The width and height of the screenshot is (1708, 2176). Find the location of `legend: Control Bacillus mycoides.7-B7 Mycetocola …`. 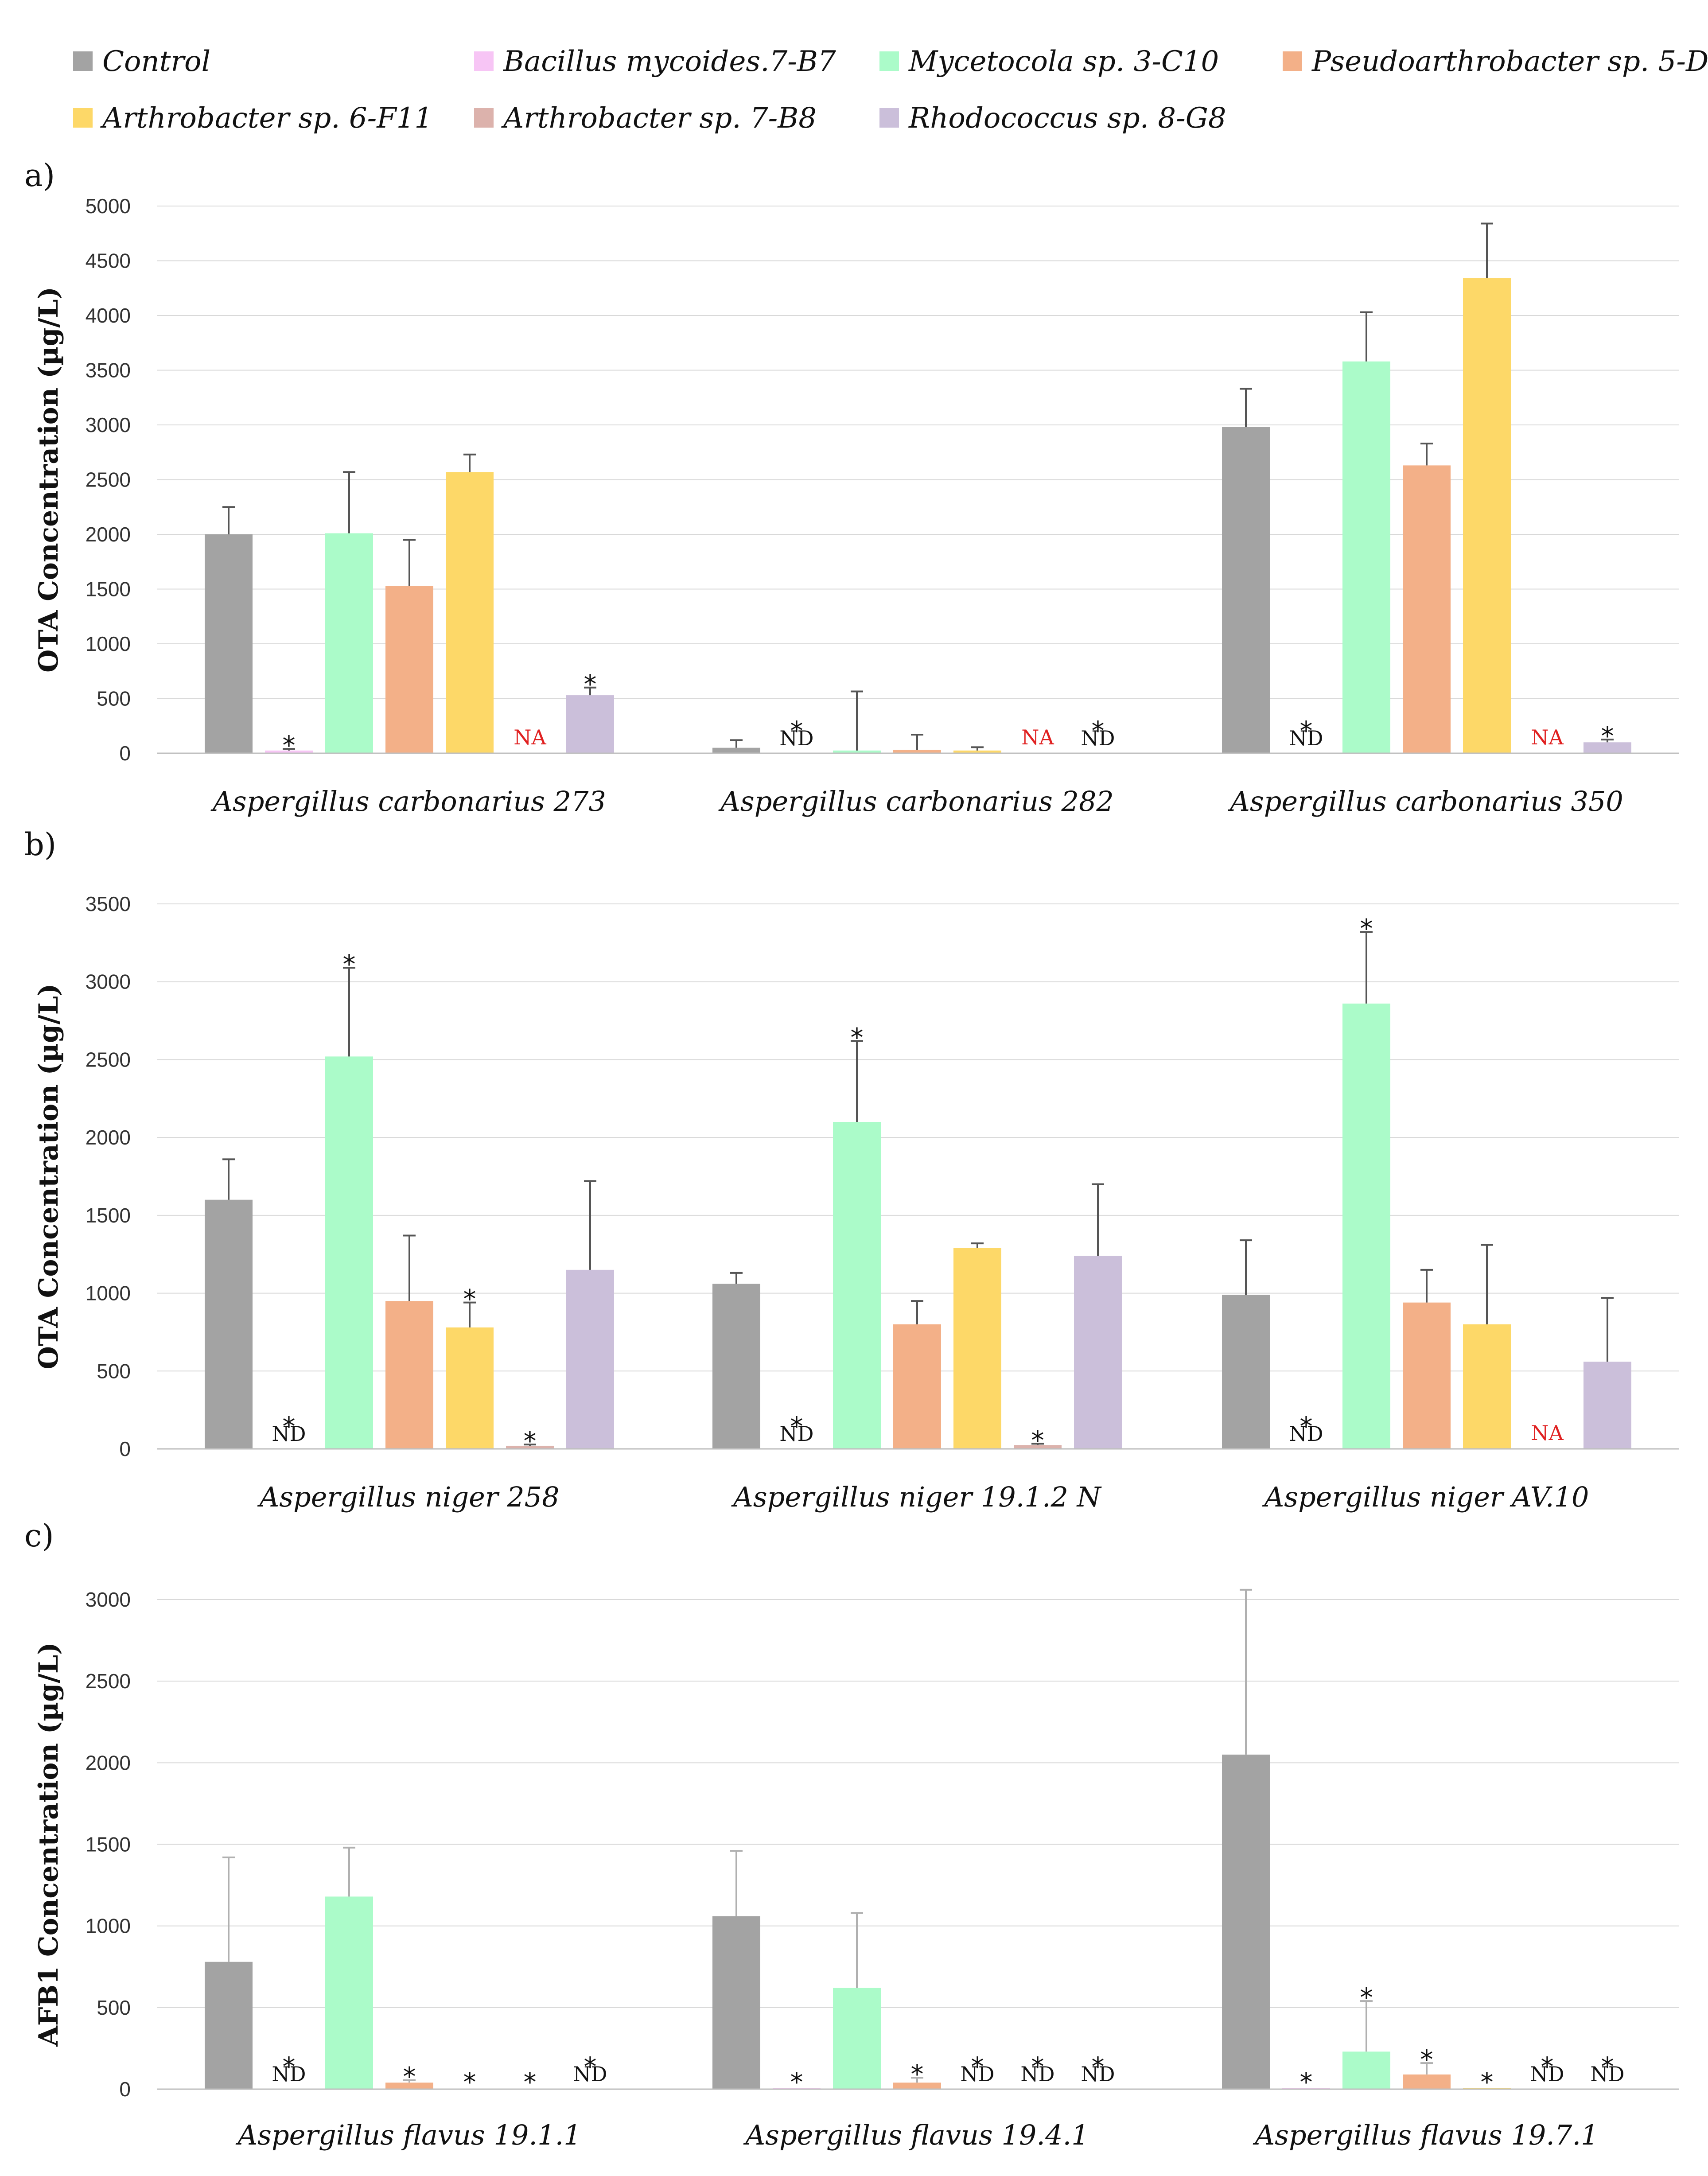

legend: Control Bacillus mycoides.7-B7 Mycetocola … is located at coordinates (890, 90).